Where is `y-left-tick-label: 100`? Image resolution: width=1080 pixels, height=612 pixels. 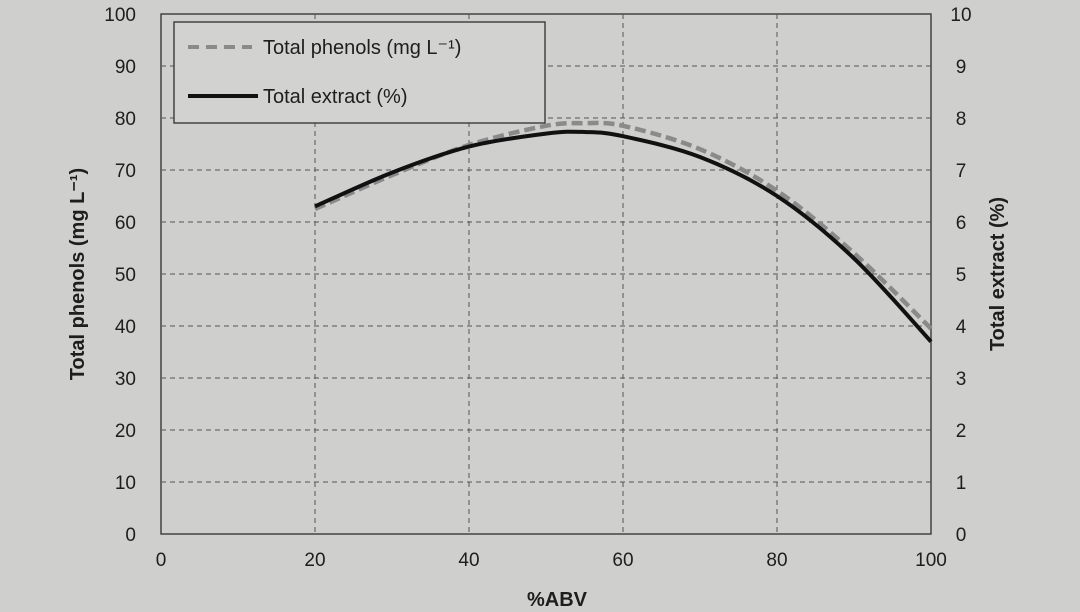
y-left-tick-label: 100 is located at coordinates (120, 15).